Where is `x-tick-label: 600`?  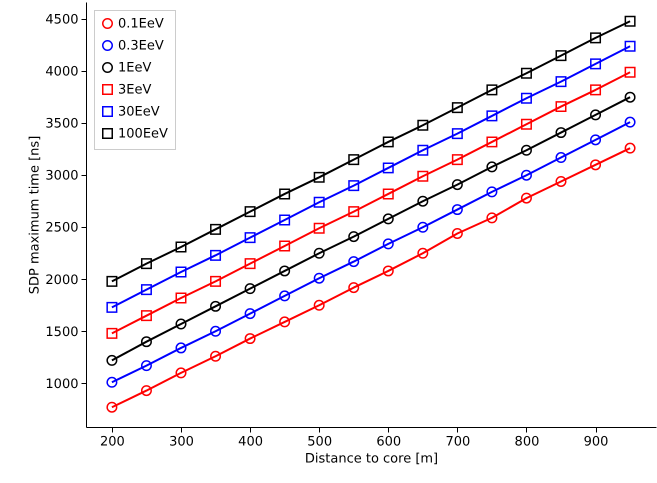 x-tick-label: 600 is located at coordinates (389, 442).